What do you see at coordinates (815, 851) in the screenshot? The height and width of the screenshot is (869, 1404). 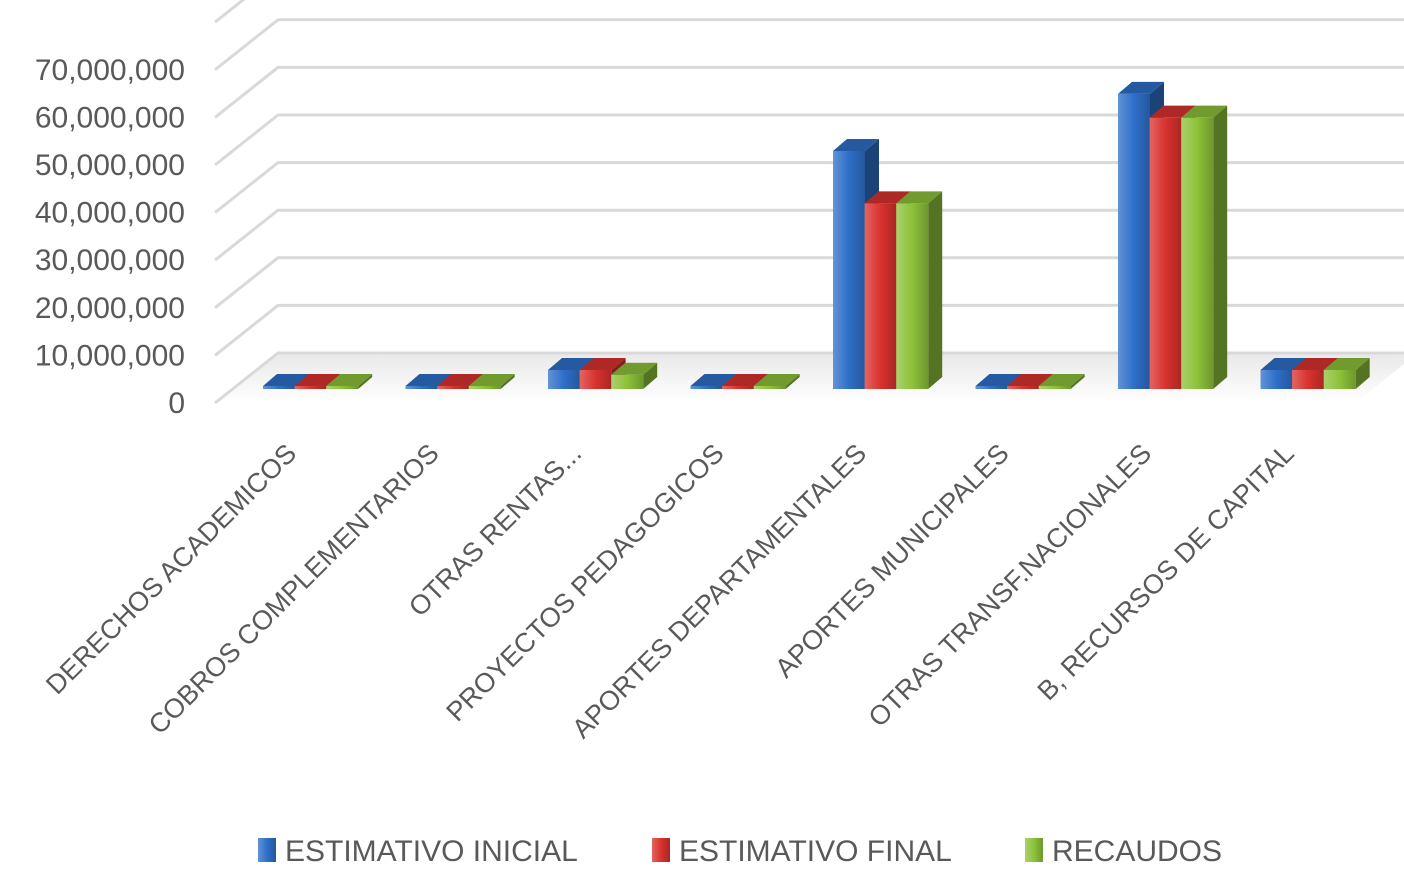 I see `legend-label: ESTIMATIVO FINAL` at bounding box center [815, 851].